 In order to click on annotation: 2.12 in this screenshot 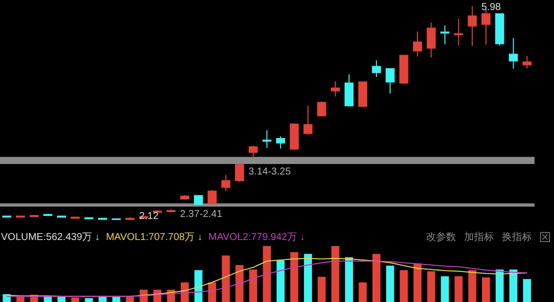, I will do `click(149, 216)`.